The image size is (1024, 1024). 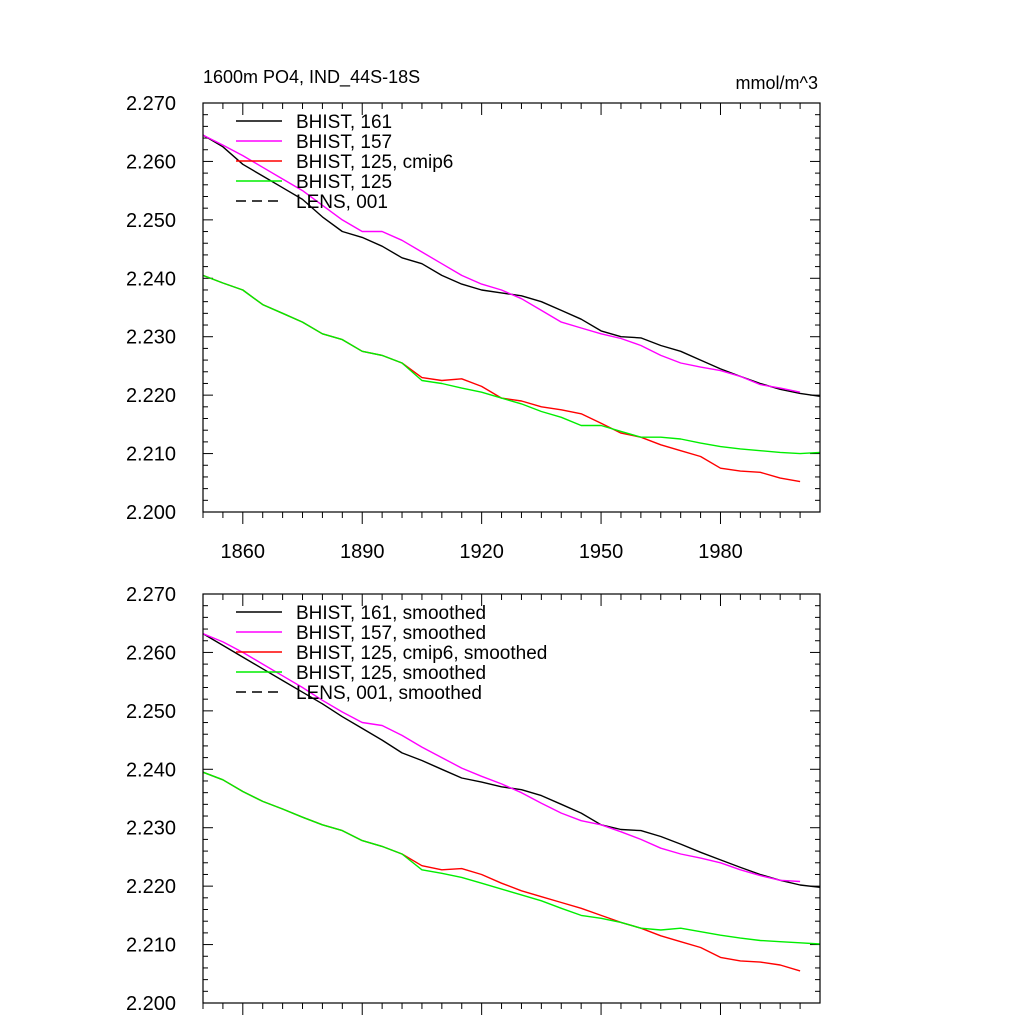 What do you see at coordinates (243, 552) in the screenshot?
I see `x-tick-label: 1860` at bounding box center [243, 552].